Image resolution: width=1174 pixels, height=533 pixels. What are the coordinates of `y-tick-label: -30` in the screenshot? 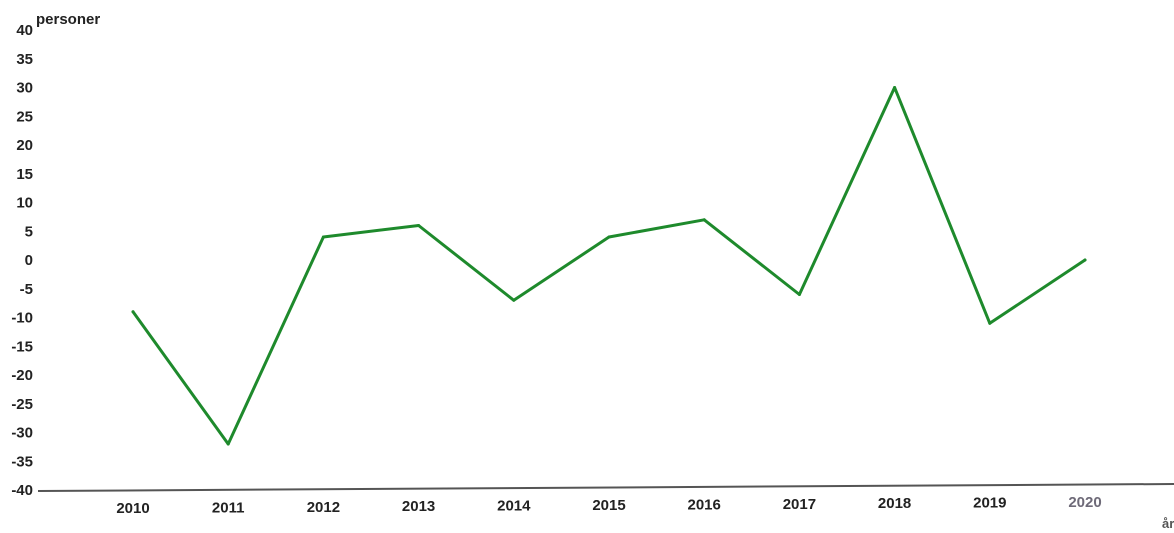 It's located at (22, 433).